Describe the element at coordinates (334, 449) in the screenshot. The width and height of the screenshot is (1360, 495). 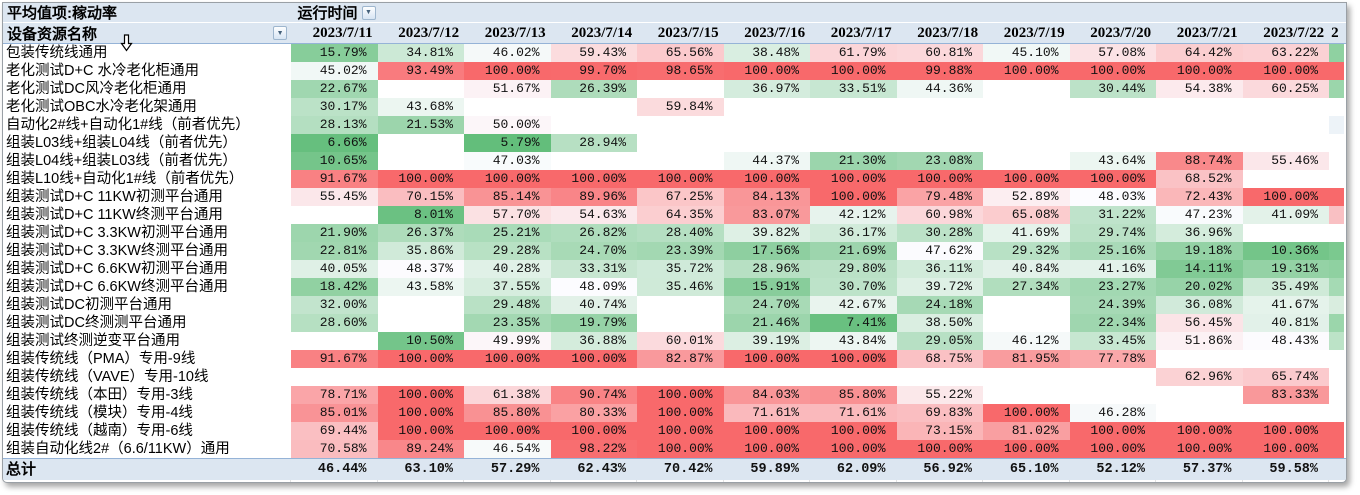
I see `value-cell: 70.58%` at that location.